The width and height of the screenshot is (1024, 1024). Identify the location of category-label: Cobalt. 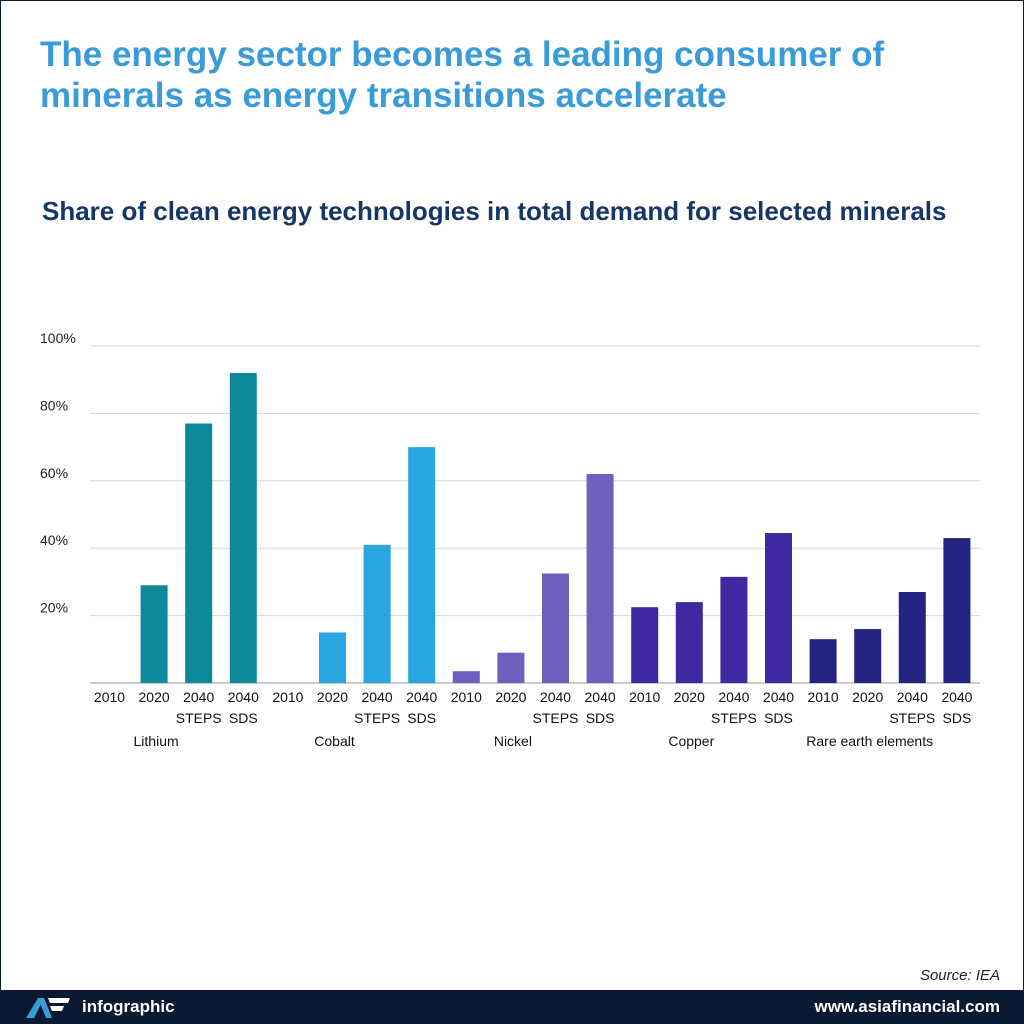
(334, 741).